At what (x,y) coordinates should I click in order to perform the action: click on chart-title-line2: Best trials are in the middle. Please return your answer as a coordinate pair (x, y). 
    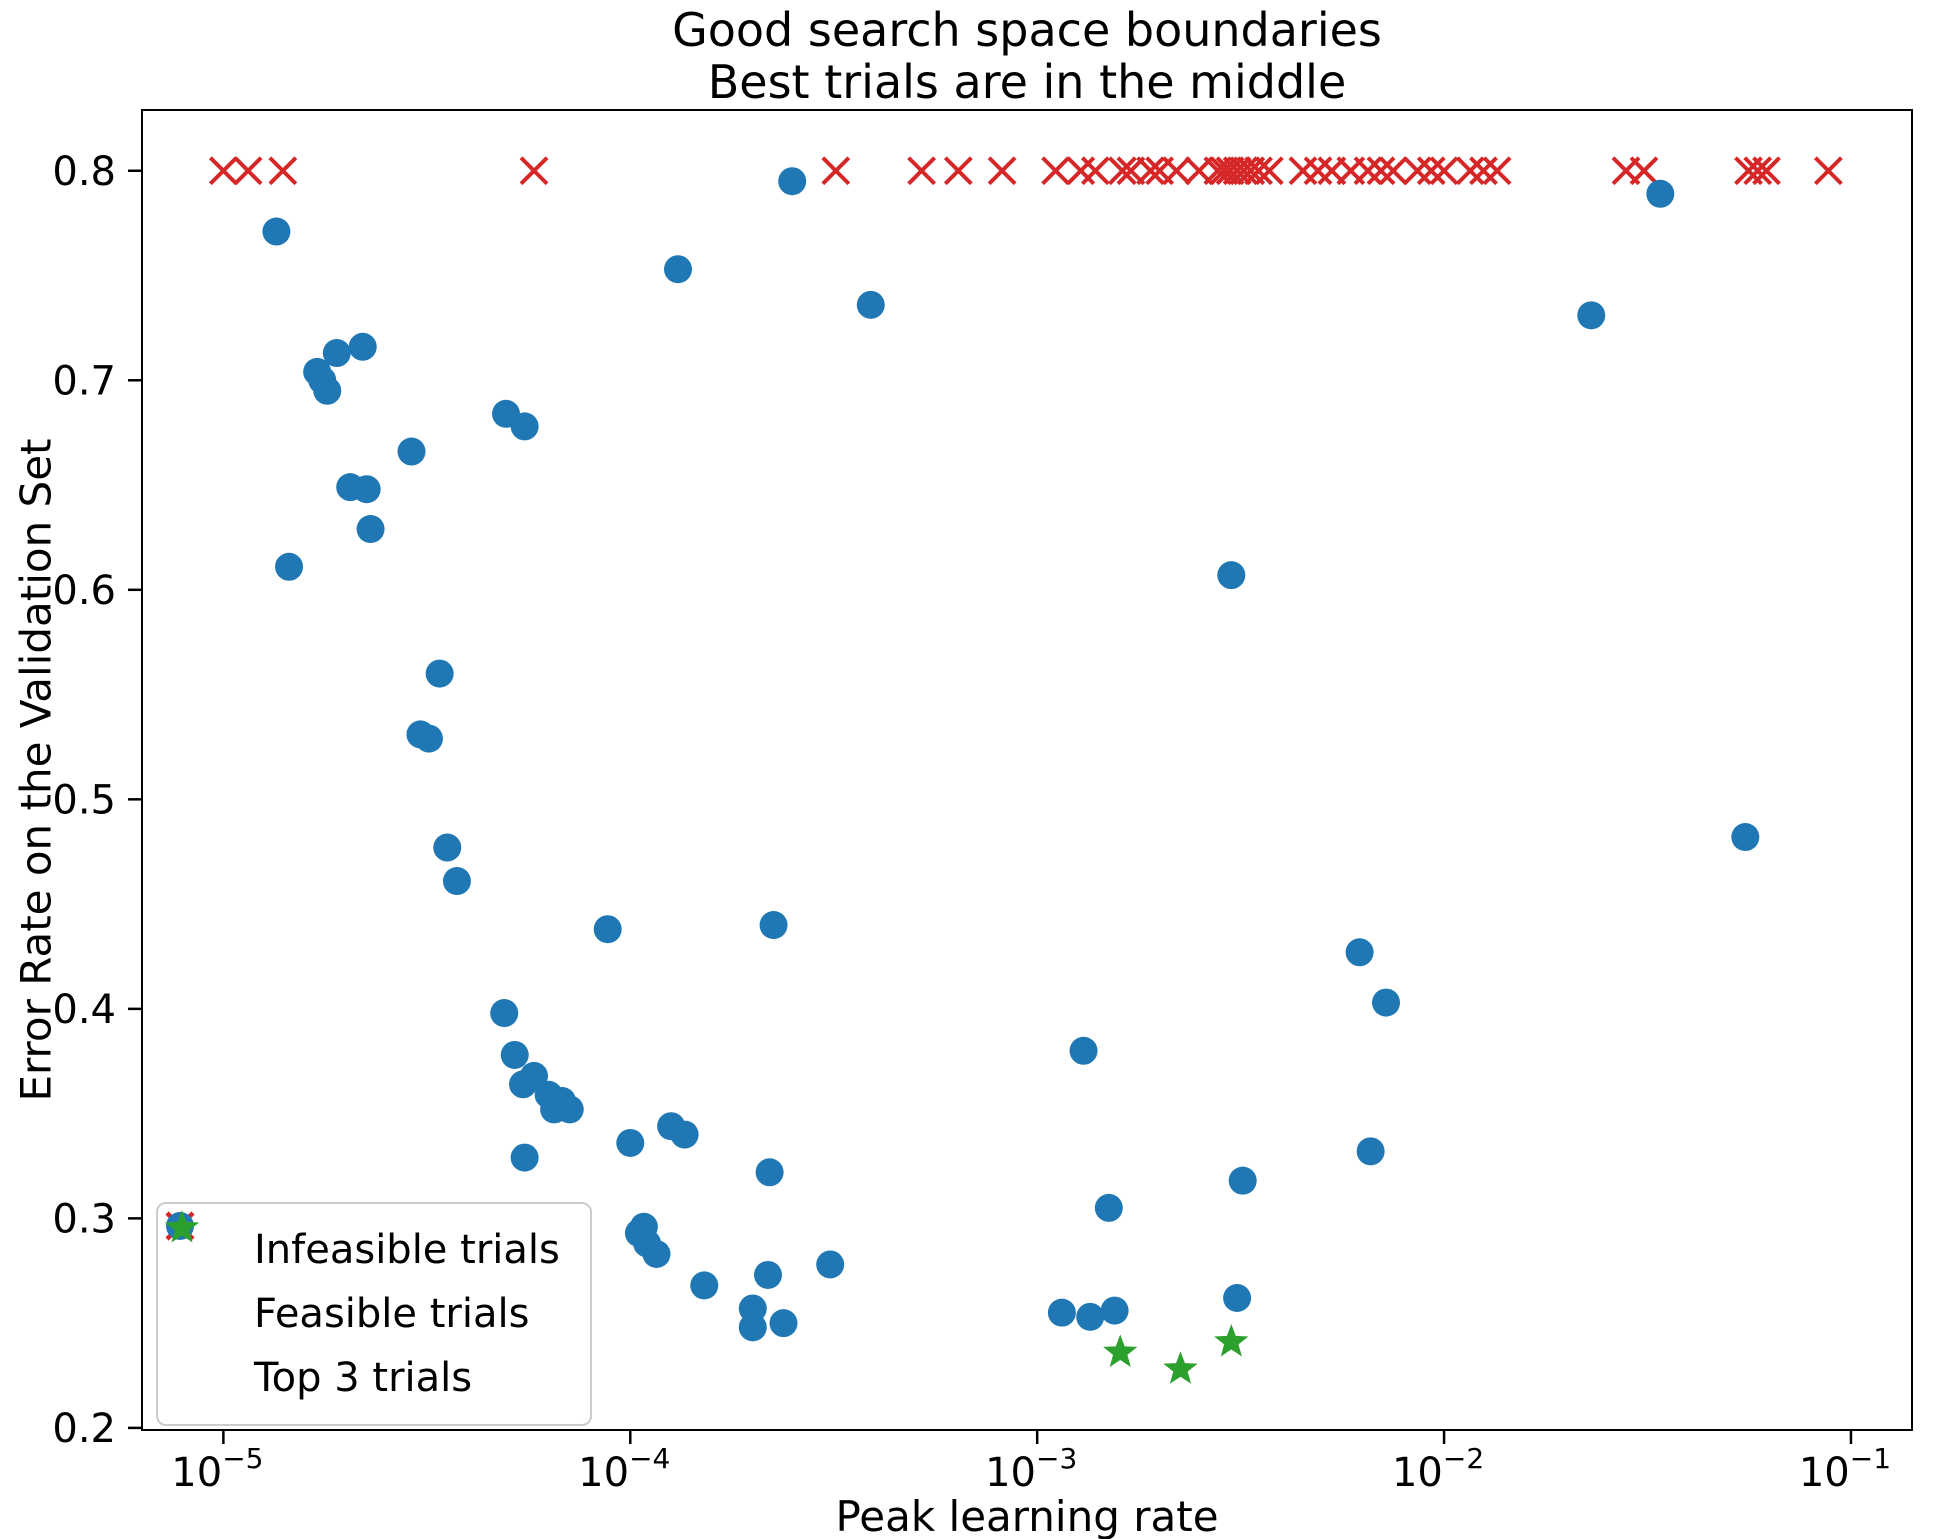
    Looking at the image, I should click on (1027, 82).